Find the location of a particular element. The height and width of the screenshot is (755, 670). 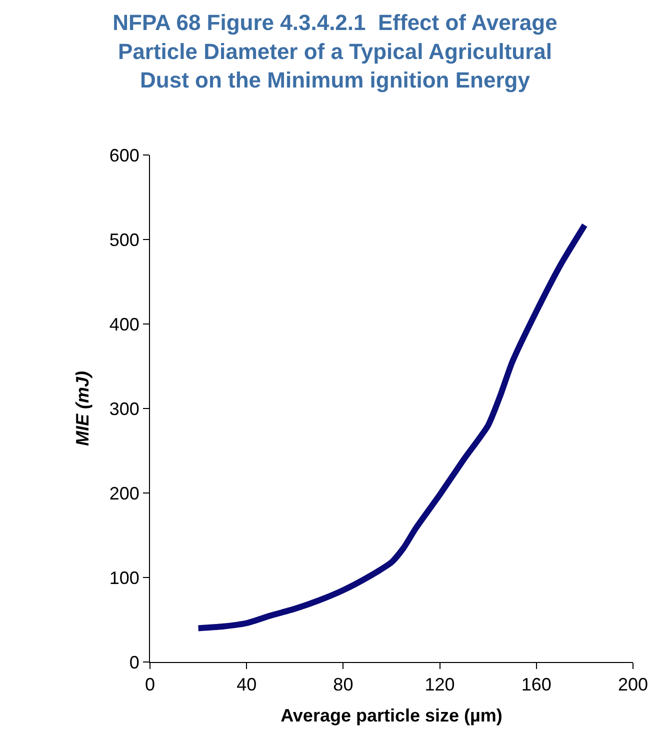

x-tick-label: 80 is located at coordinates (343, 684).